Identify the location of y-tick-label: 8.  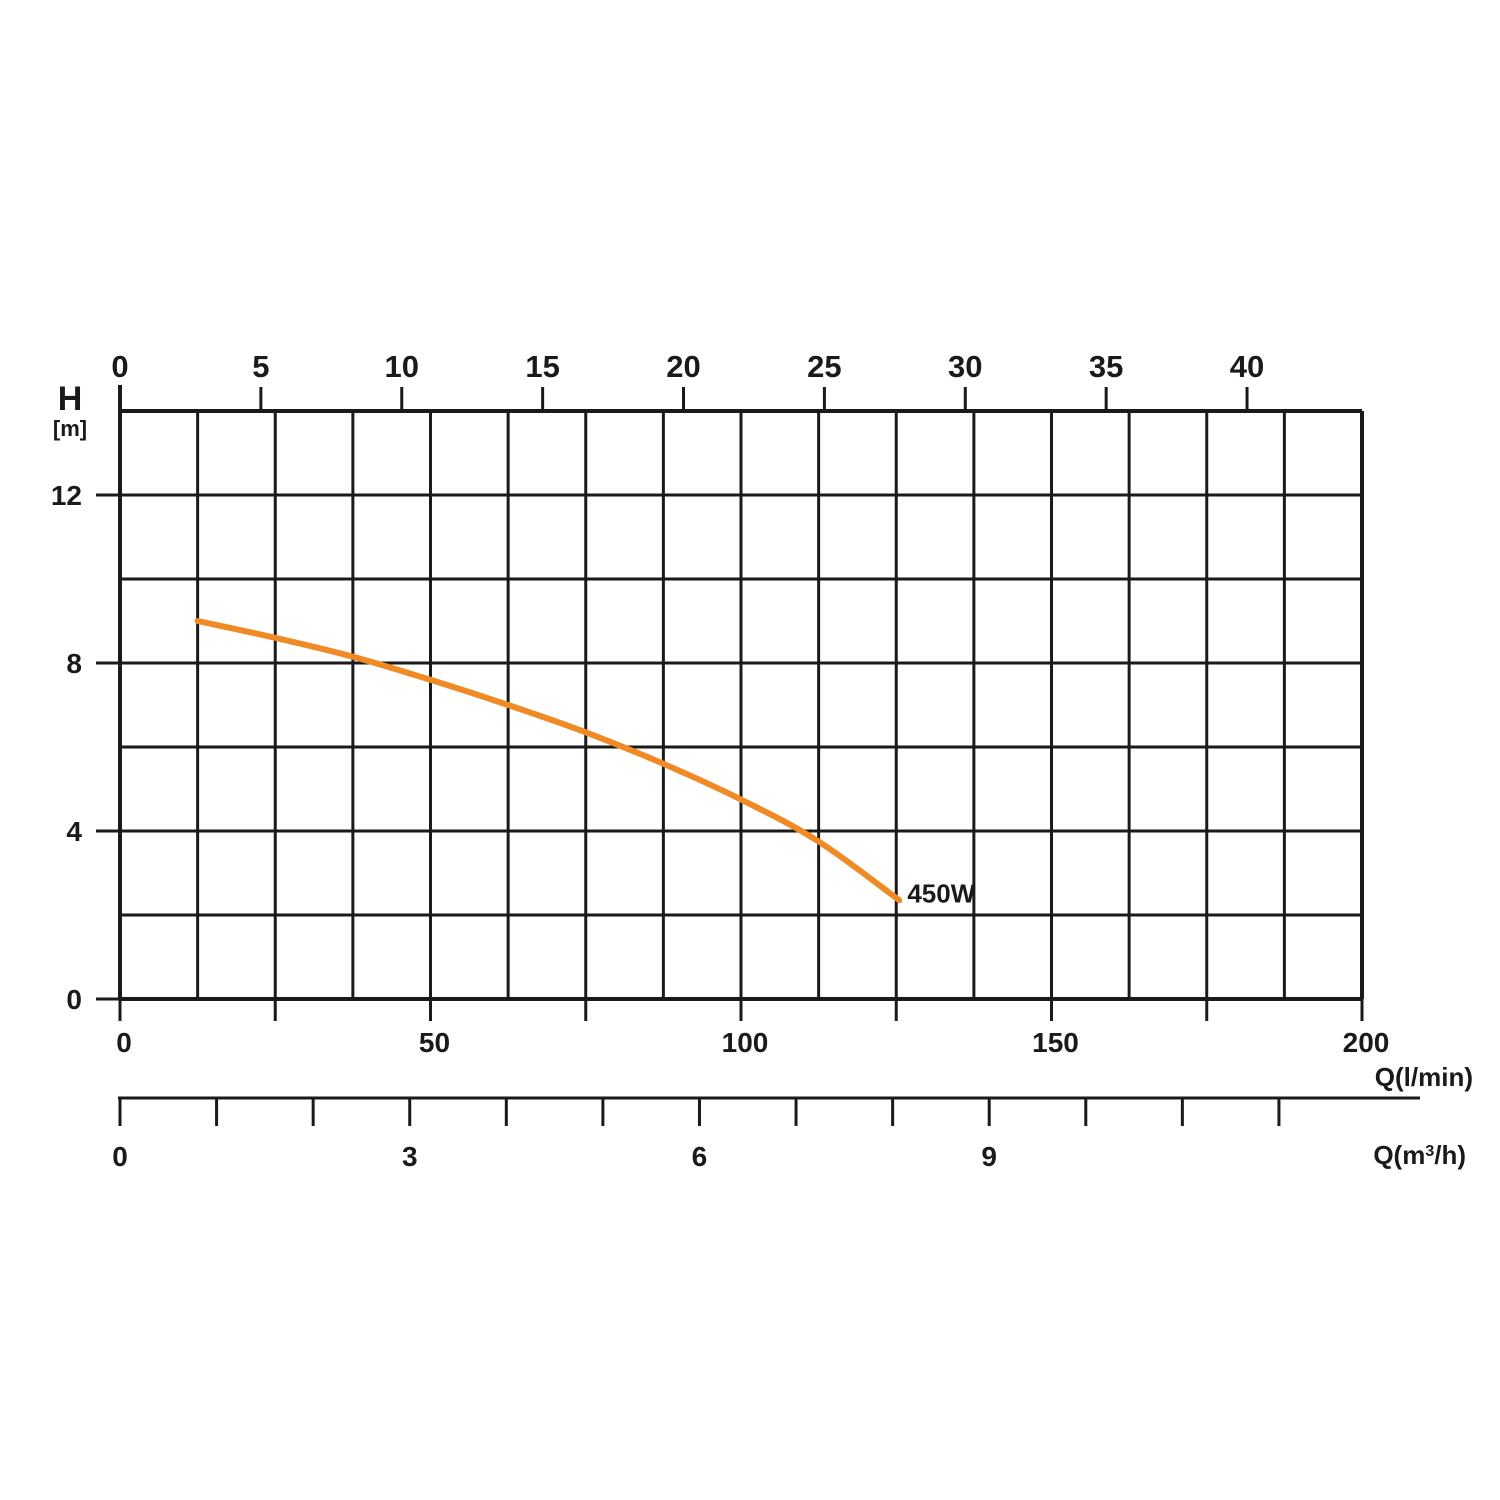
(74, 663).